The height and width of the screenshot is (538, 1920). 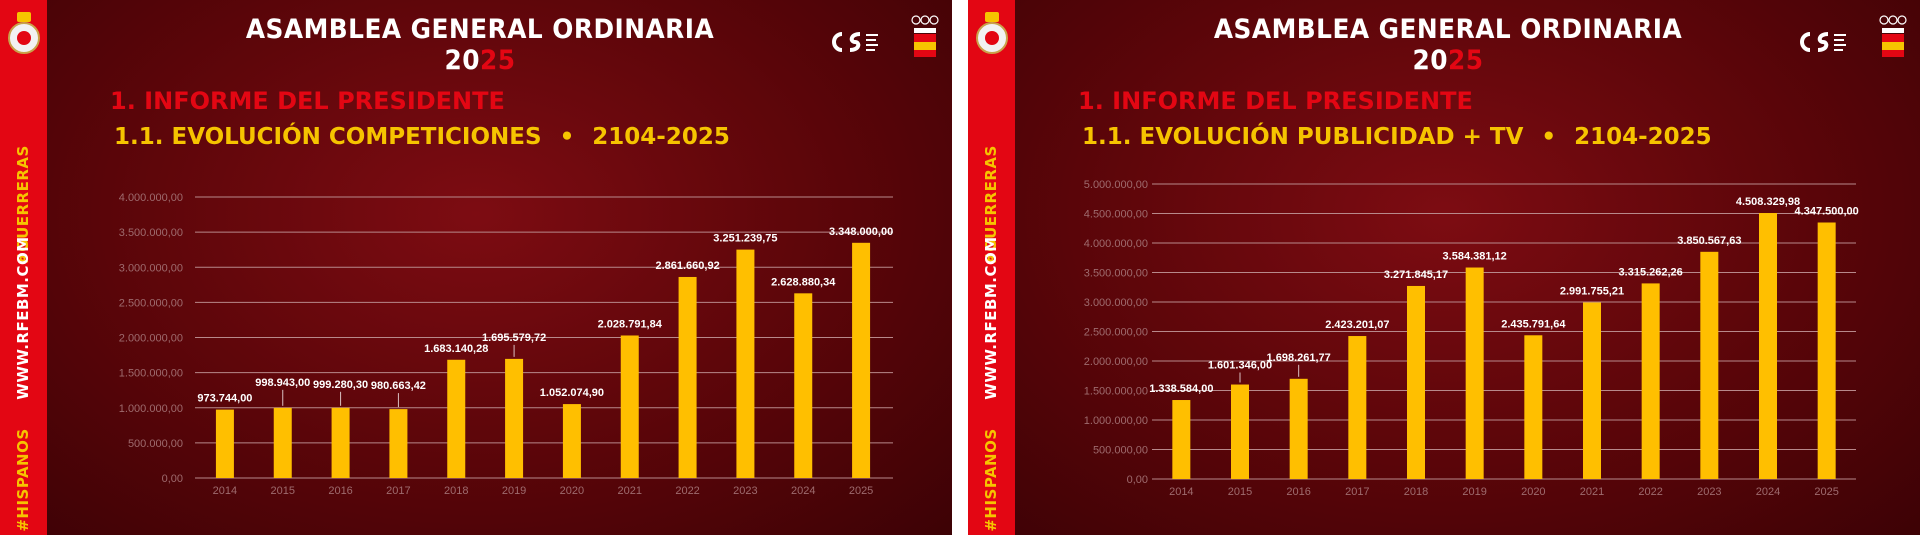 I want to click on data-label: 1.601.346,00, so click(x=1240, y=366).